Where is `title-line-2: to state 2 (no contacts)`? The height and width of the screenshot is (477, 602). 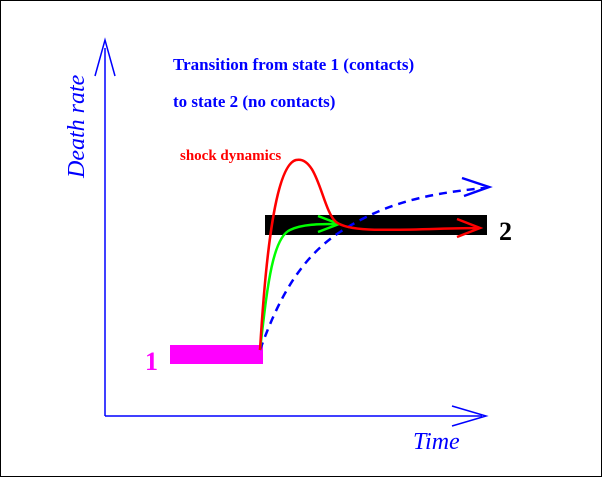
title-line-2: to state 2 (no contacts) is located at coordinates (254, 101).